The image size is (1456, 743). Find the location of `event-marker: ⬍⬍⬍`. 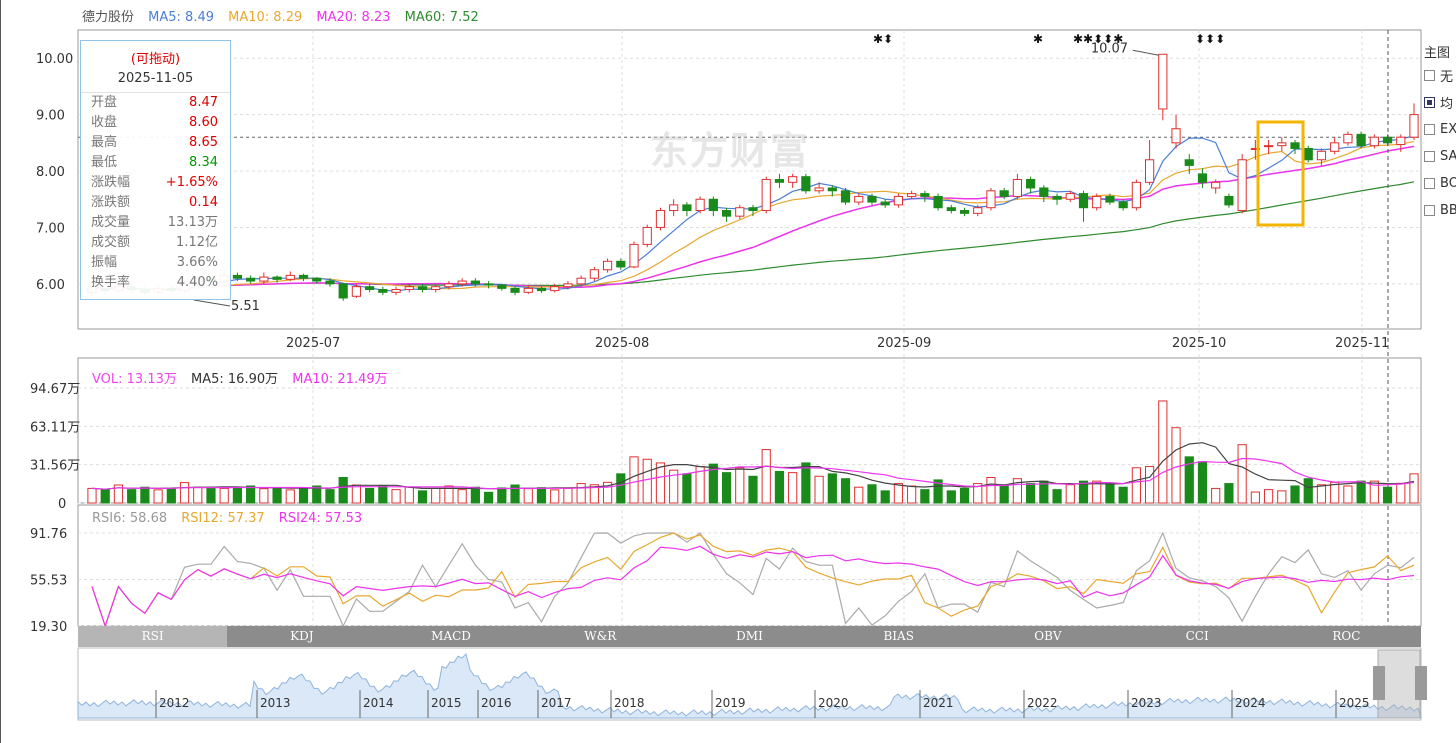

event-marker: ⬍⬍⬍ is located at coordinates (1210, 39).